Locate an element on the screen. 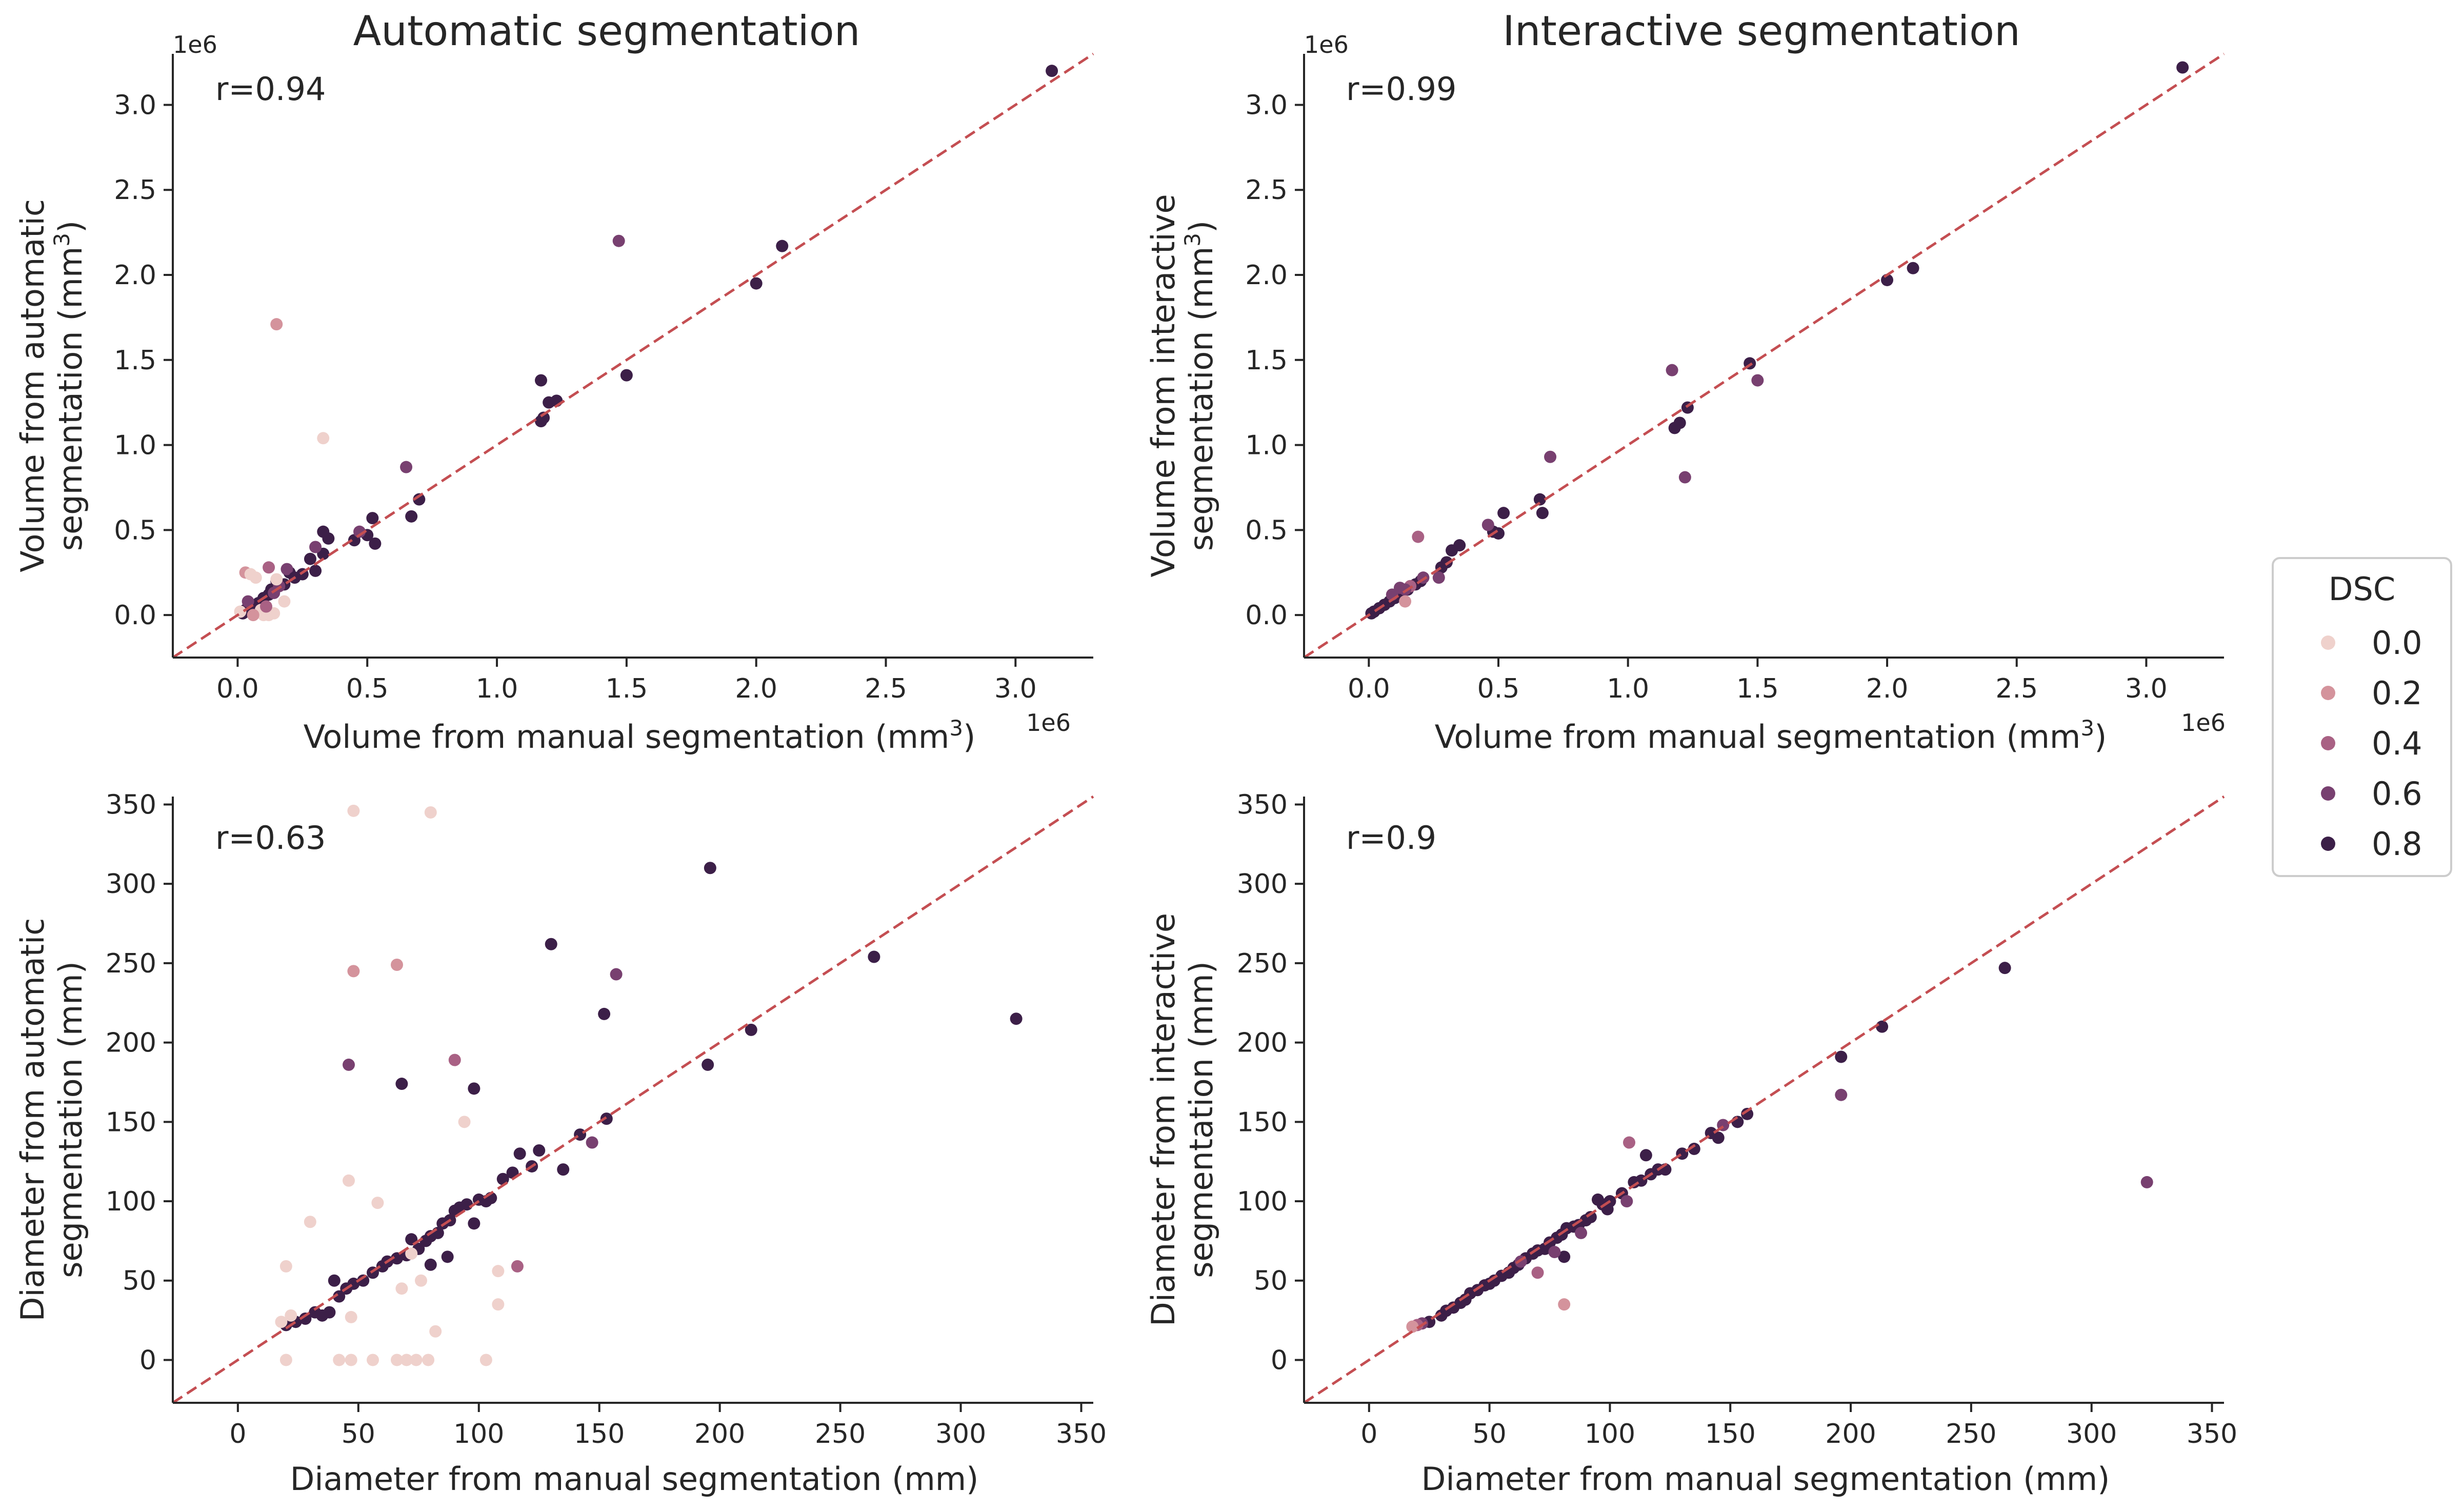 The height and width of the screenshot is (1510, 2464). correlation-annotation: r=0.63 is located at coordinates (270, 838).